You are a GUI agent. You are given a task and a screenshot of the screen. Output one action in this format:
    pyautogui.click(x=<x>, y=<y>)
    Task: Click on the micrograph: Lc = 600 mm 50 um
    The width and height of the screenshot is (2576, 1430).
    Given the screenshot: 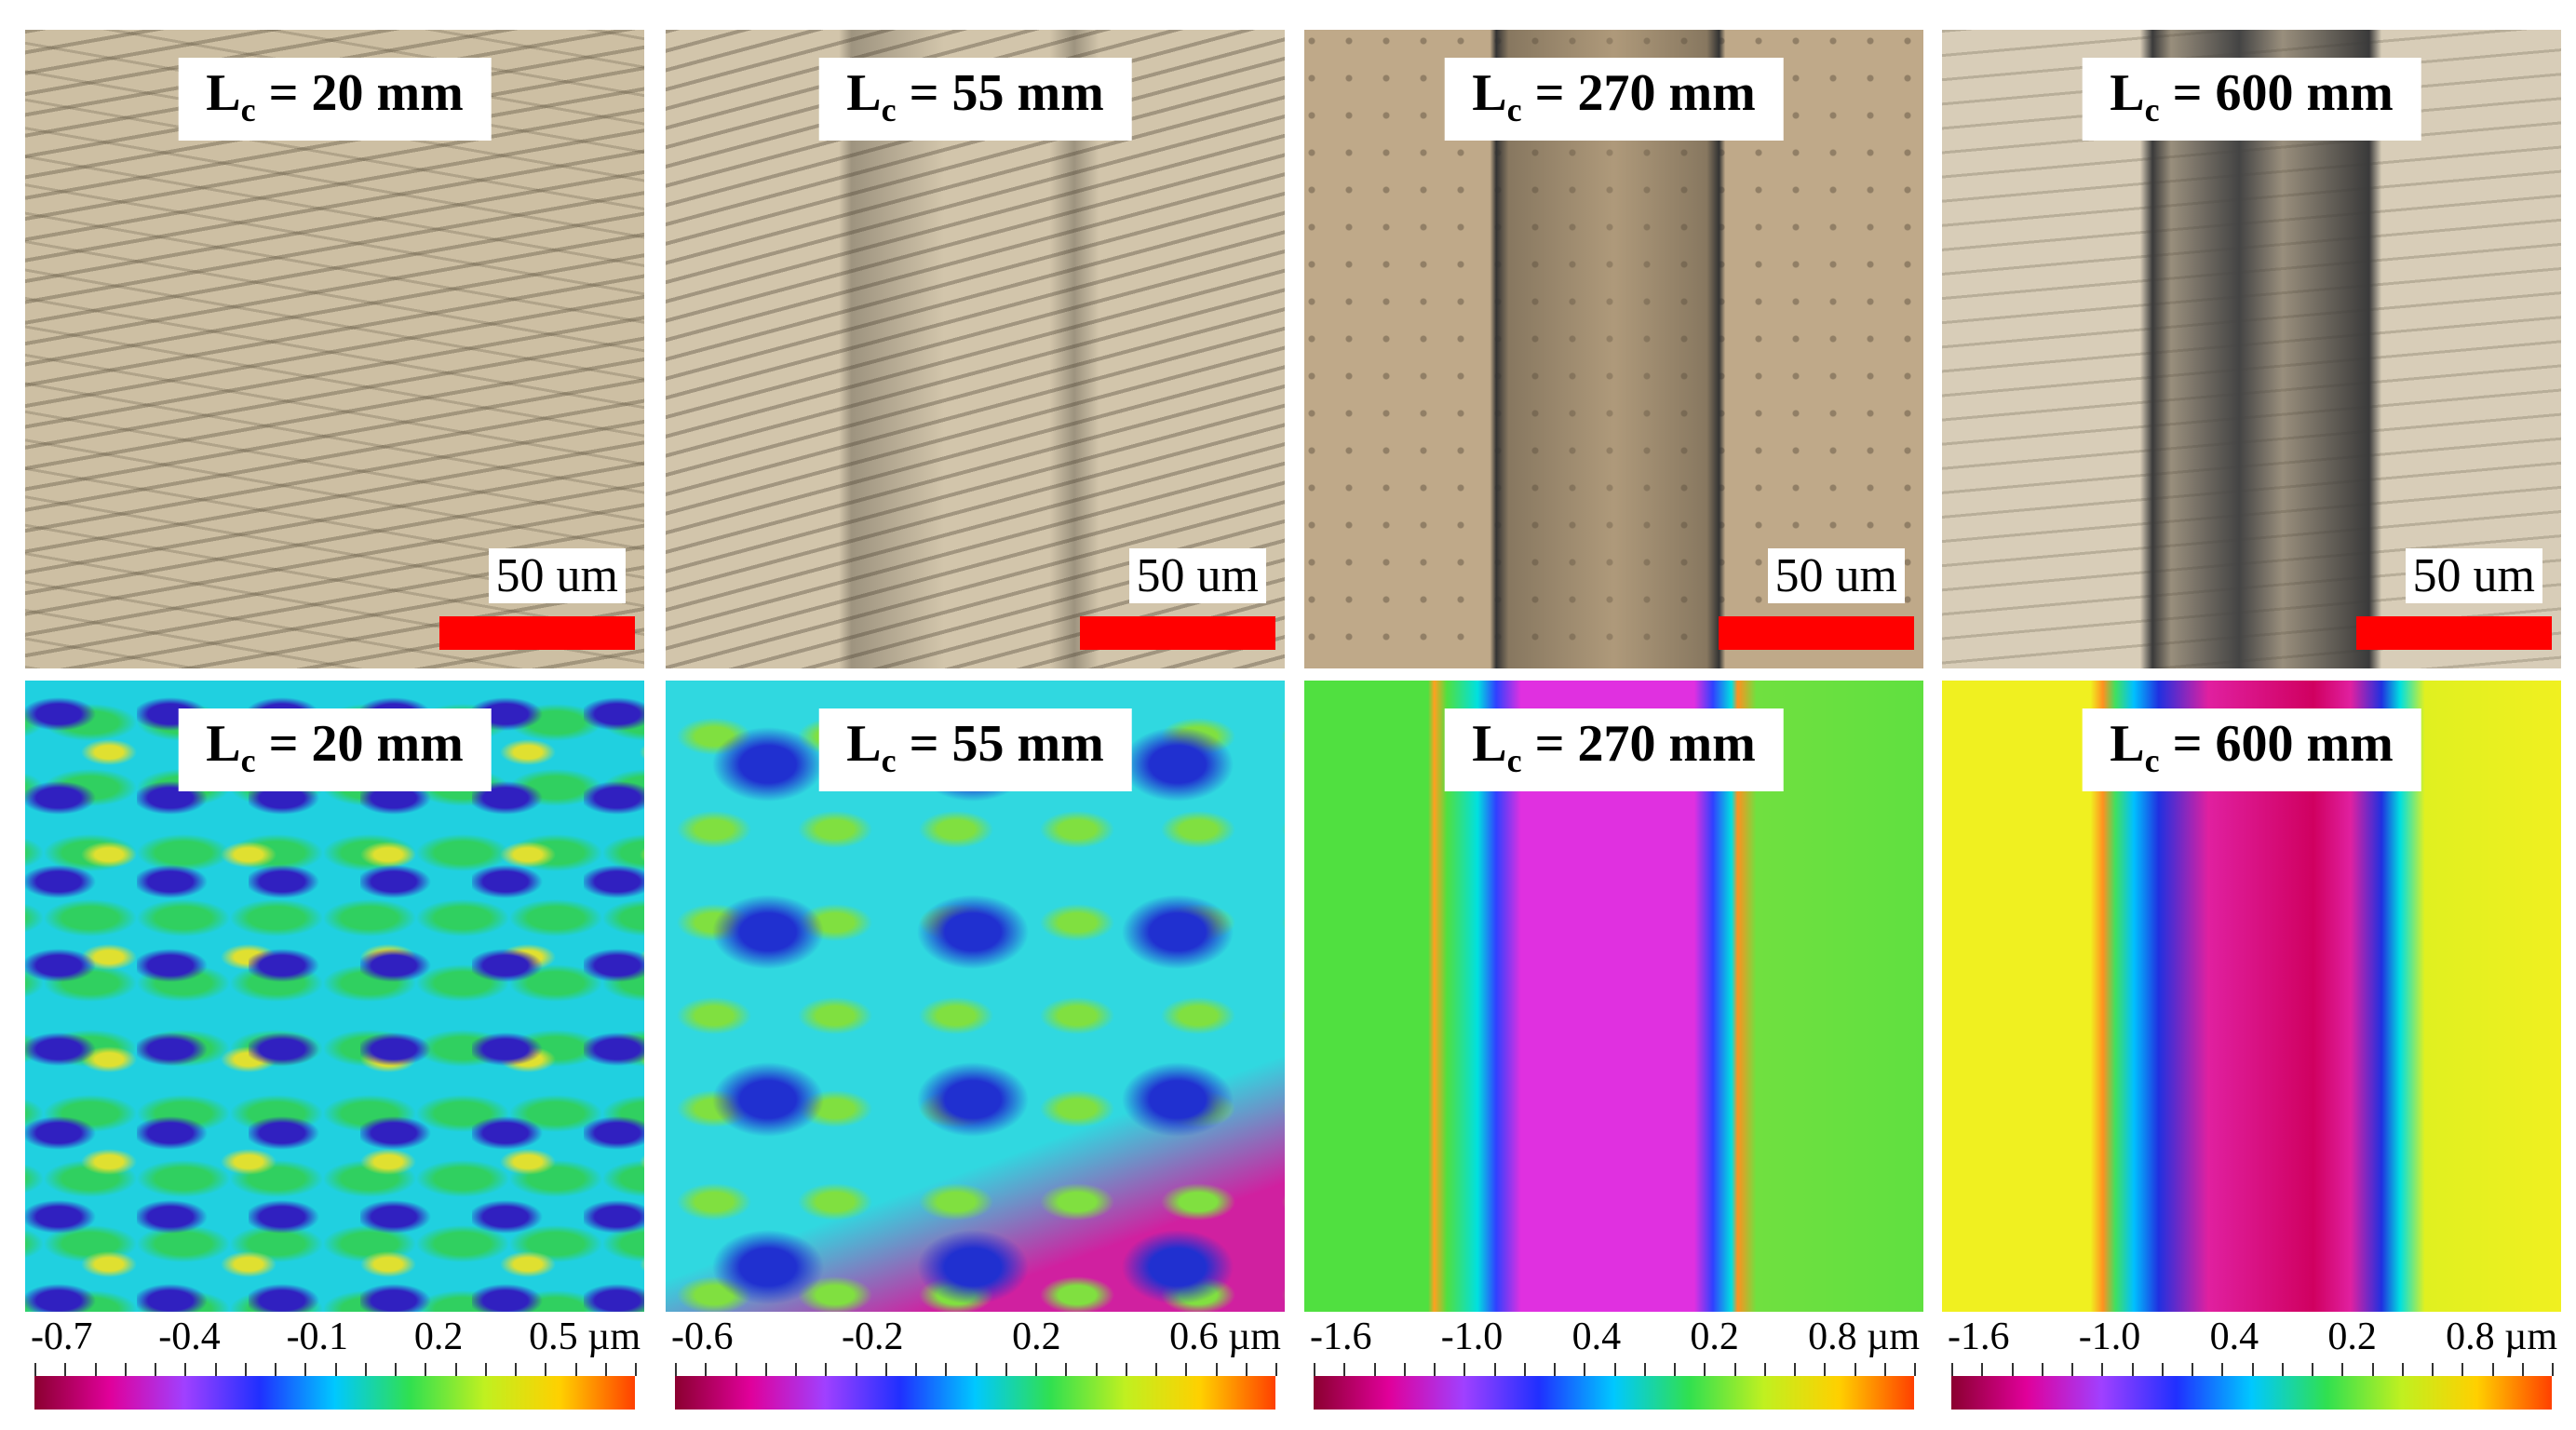 What is the action you would take?
    pyautogui.click(x=2251, y=349)
    